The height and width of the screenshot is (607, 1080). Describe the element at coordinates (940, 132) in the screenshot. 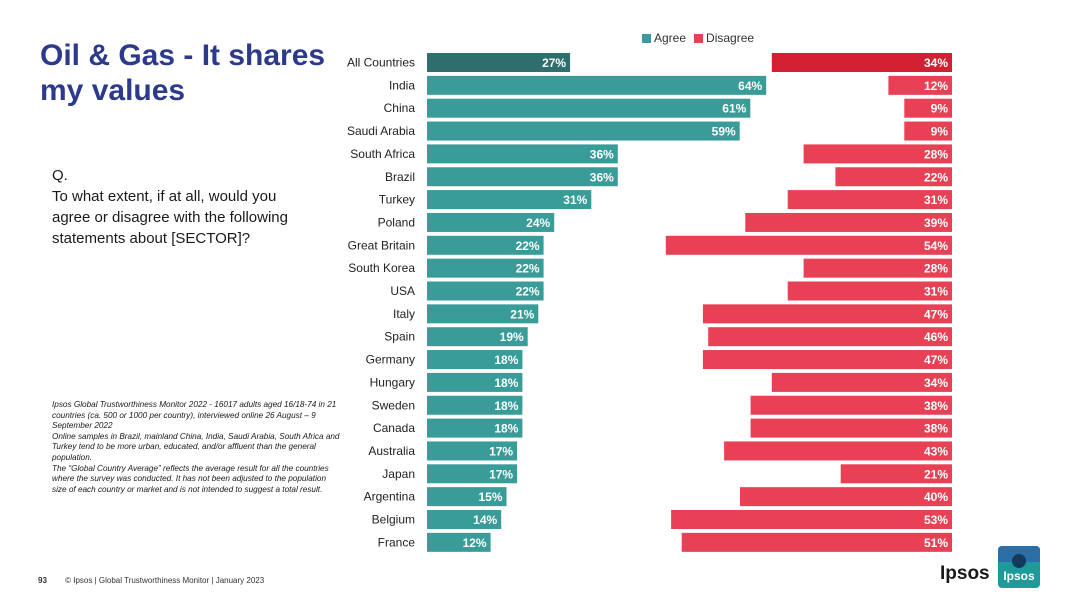

I see `disagree-value-label: 9%` at that location.